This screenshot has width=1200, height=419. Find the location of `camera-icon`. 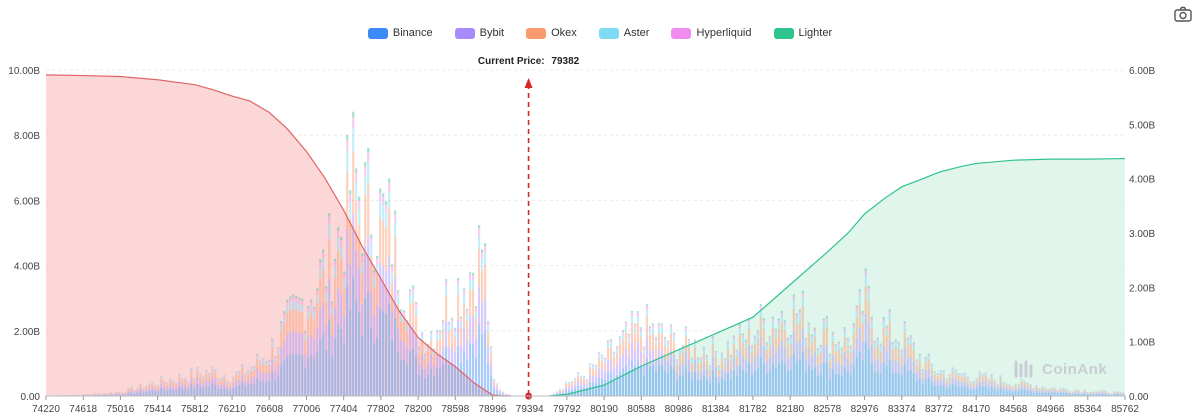

camera-icon is located at coordinates (1183, 14).